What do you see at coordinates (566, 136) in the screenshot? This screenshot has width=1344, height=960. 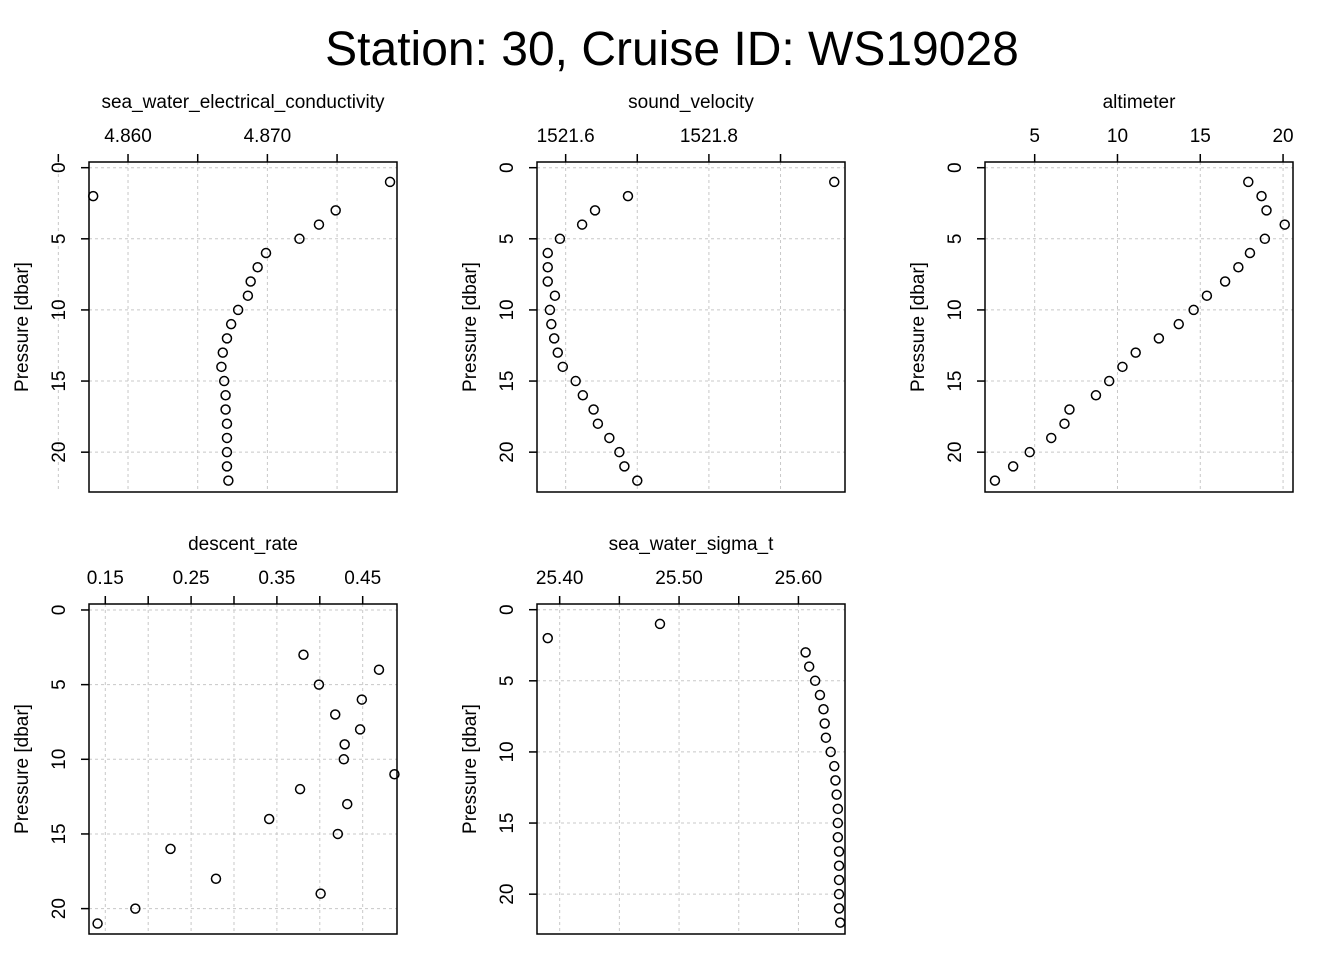 I see `x-tick-label: 1521.6` at bounding box center [566, 136].